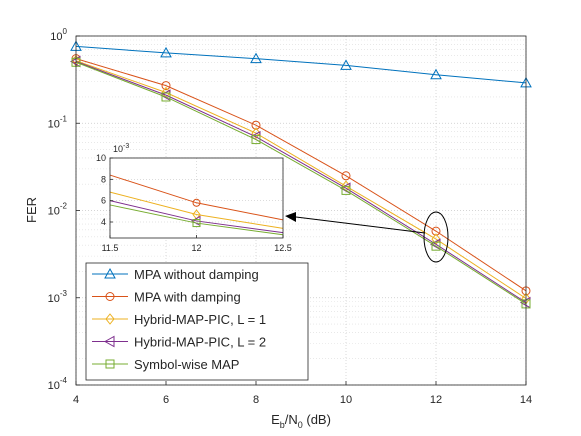 This screenshot has width=581, height=436. Describe the element at coordinates (346, 400) in the screenshot. I see `x-tick-label: 10` at that location.